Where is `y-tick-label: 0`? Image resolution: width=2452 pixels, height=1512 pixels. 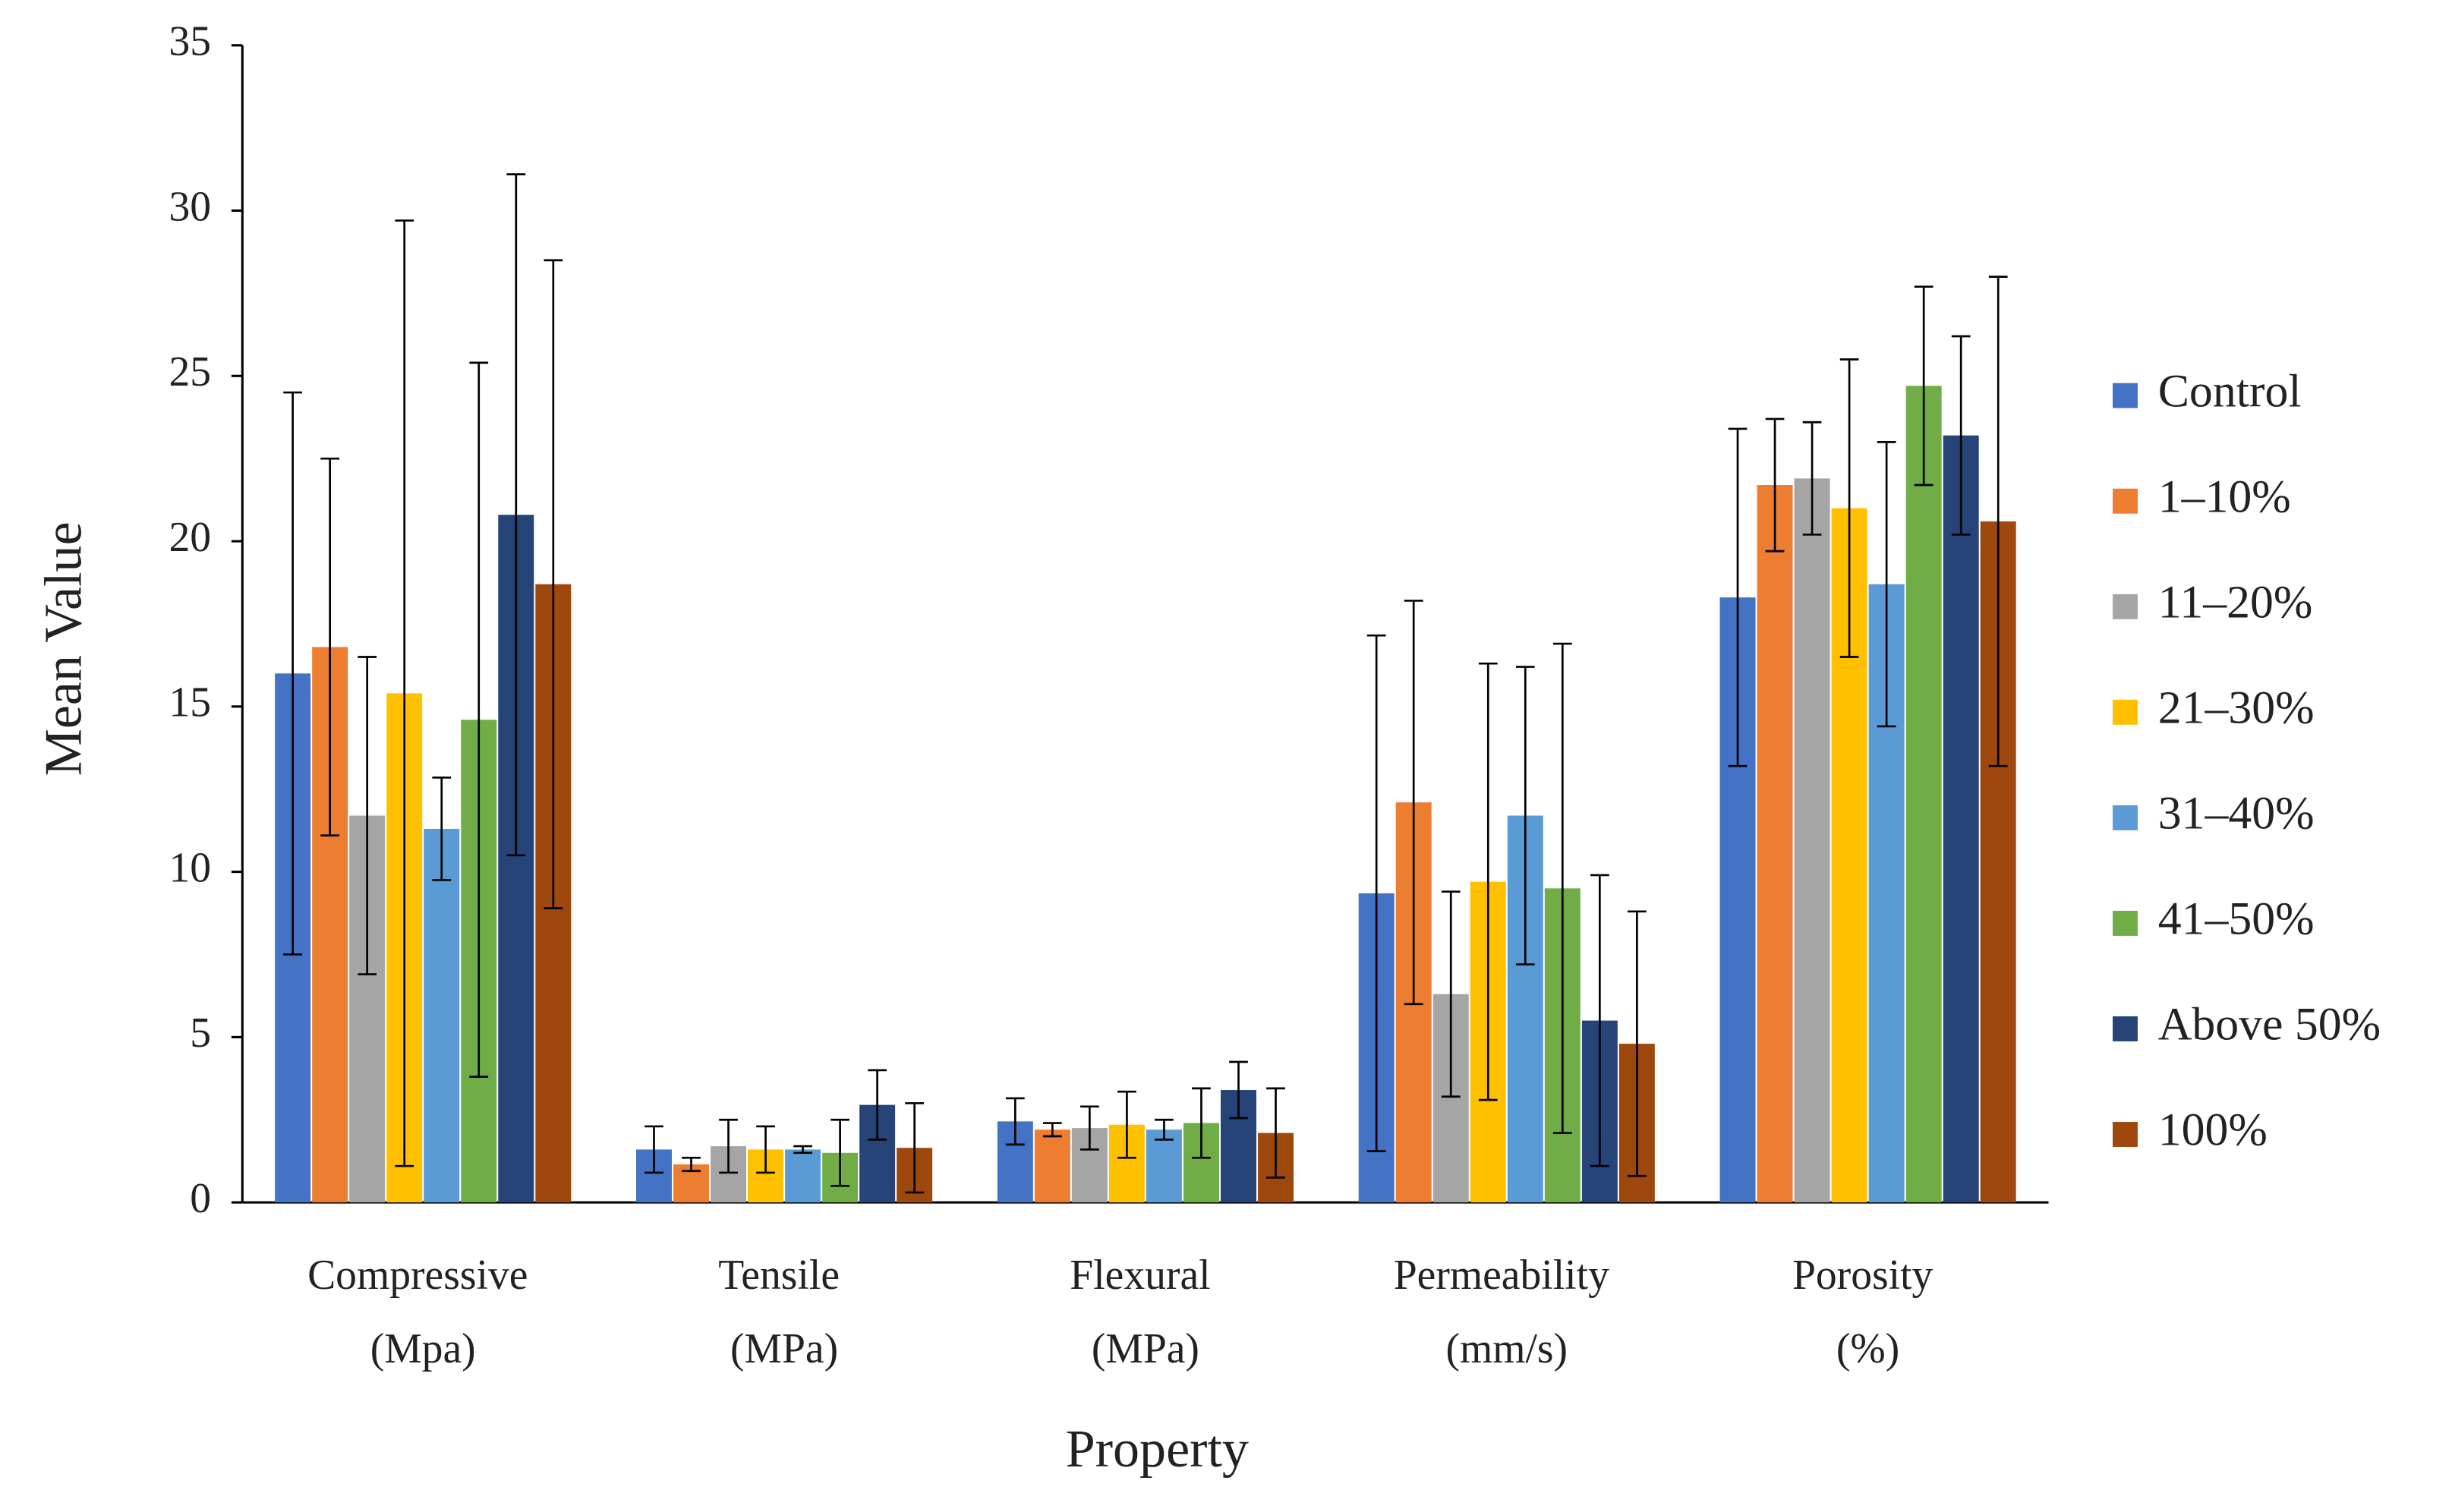
y-tick-label: 0 is located at coordinates (200, 1198).